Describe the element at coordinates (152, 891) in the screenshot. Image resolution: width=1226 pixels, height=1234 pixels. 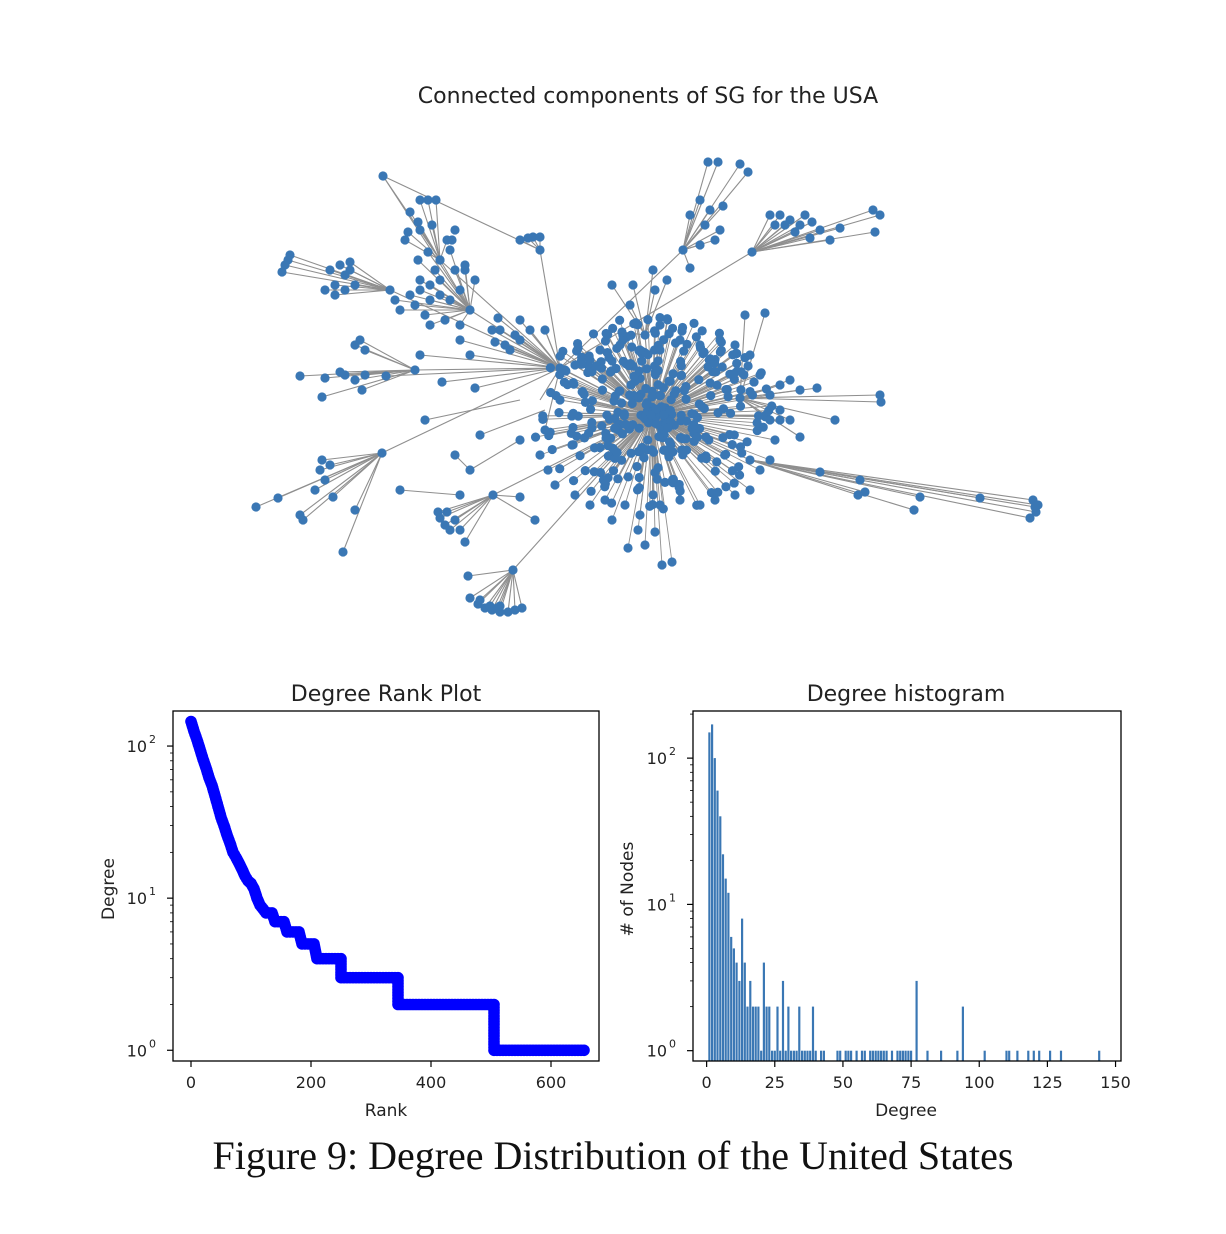
I see `rank-y-tick-exponent: 1` at that location.